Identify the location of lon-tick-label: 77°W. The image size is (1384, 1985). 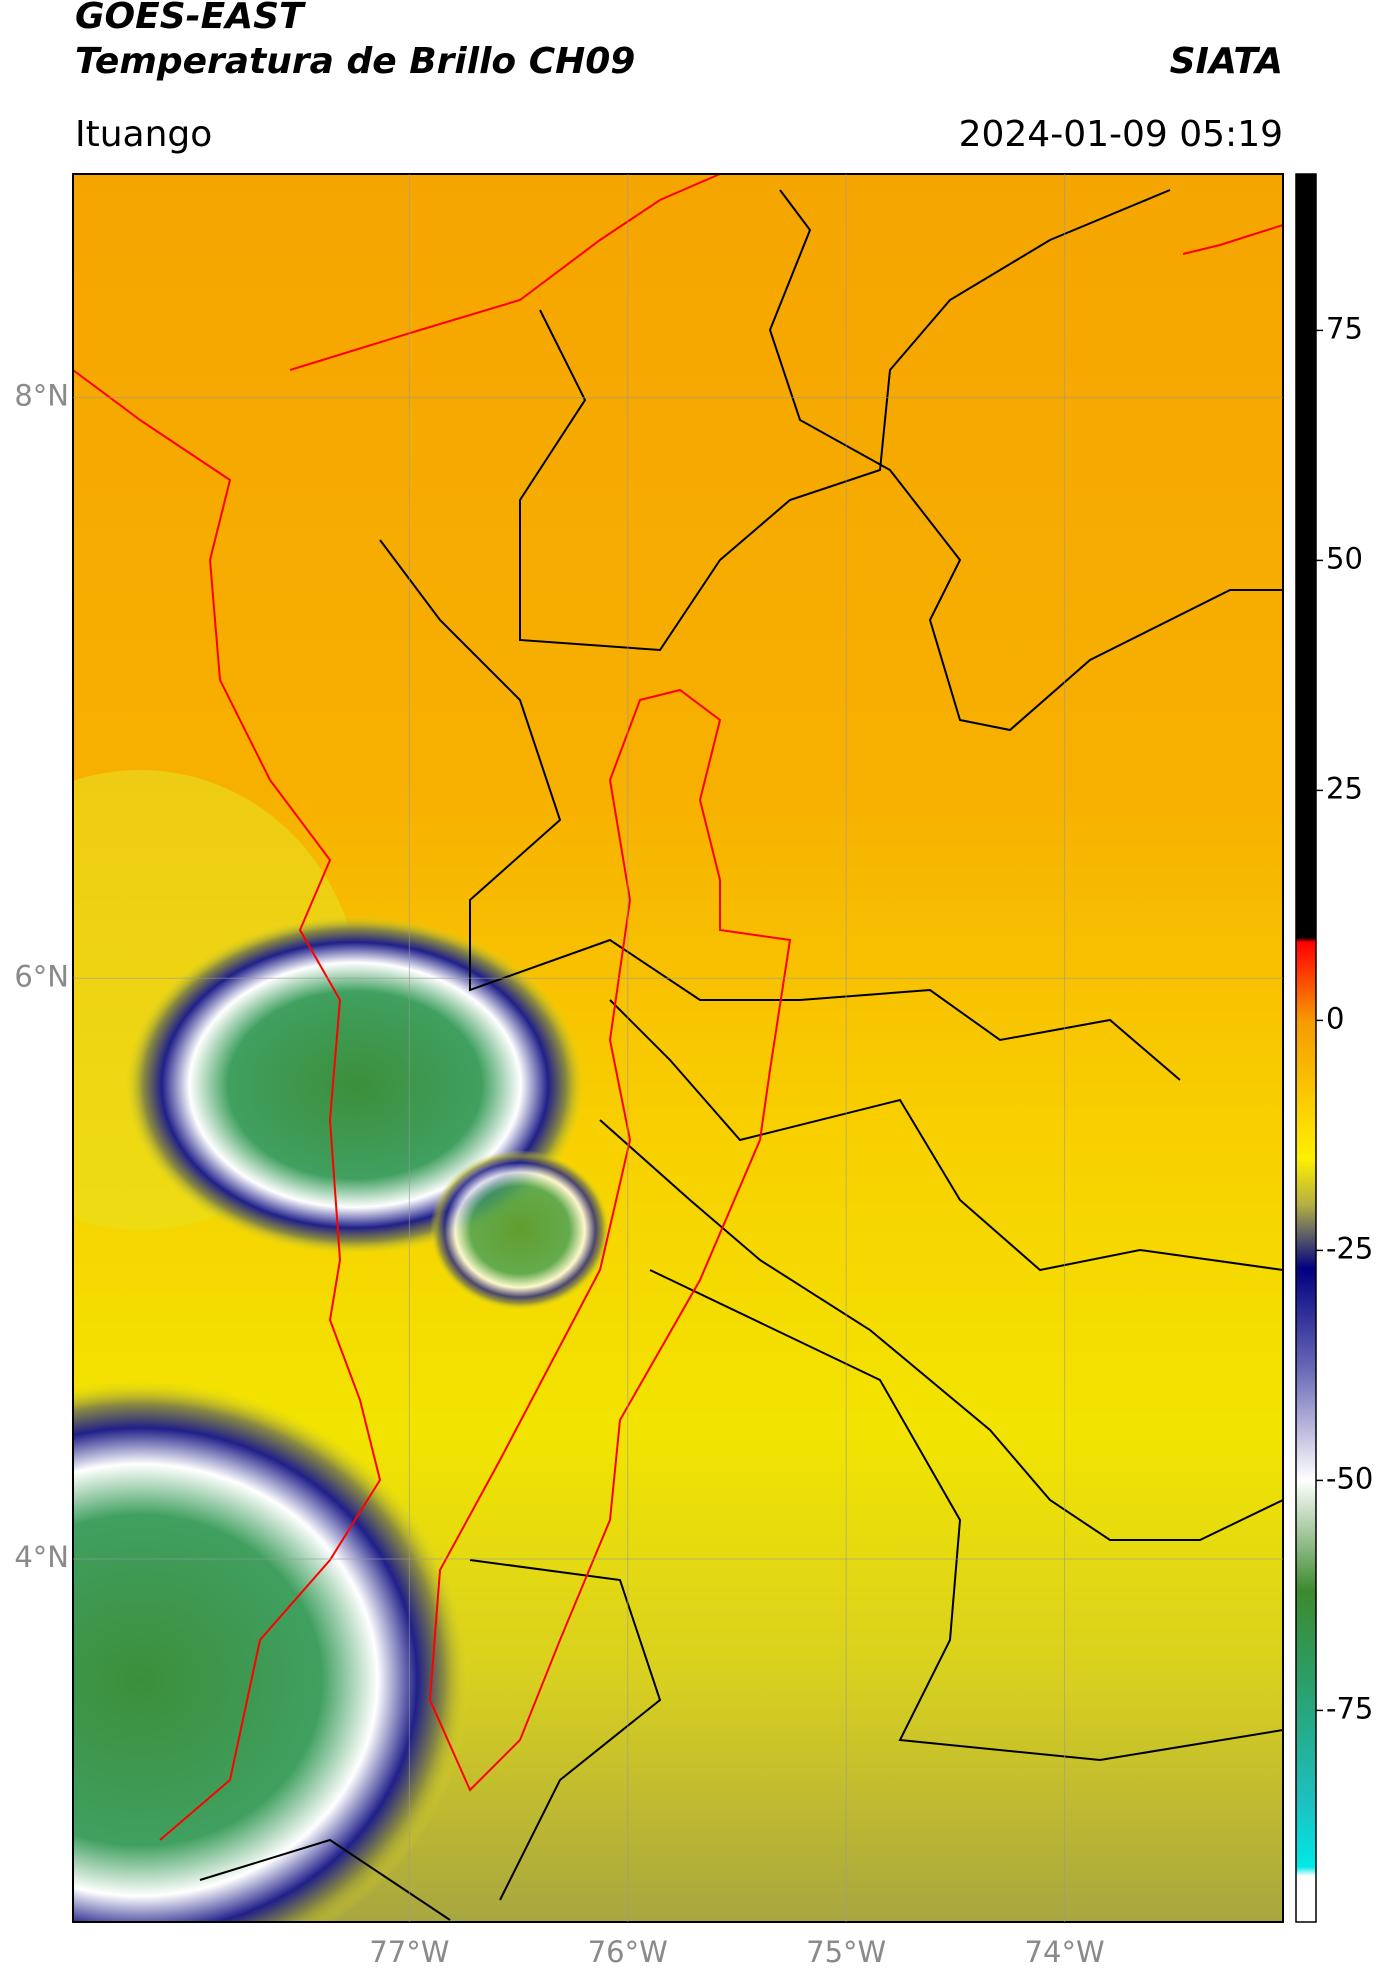
(409, 1952).